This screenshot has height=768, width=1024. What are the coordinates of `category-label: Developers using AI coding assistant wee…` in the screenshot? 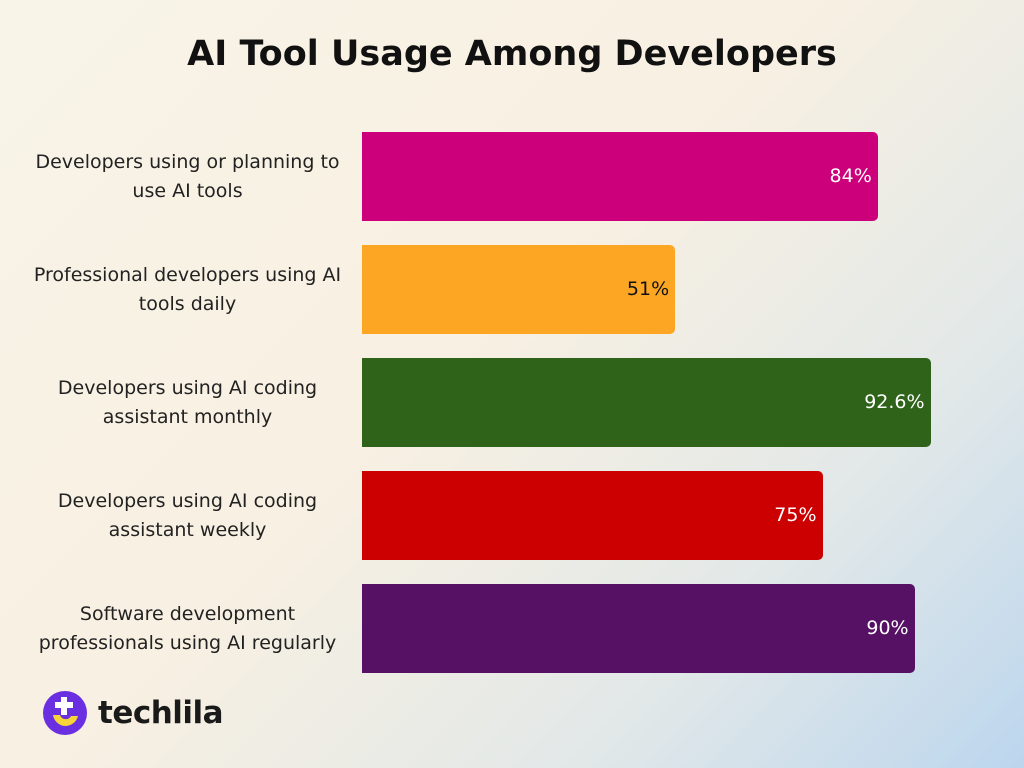 It's located at (187, 515).